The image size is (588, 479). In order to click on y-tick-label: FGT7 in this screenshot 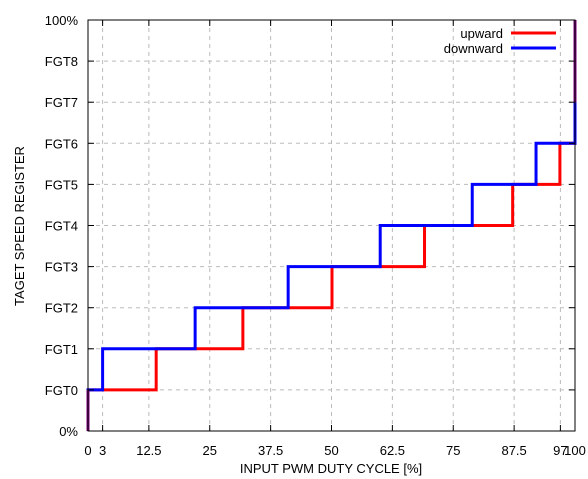, I will do `click(61, 102)`.